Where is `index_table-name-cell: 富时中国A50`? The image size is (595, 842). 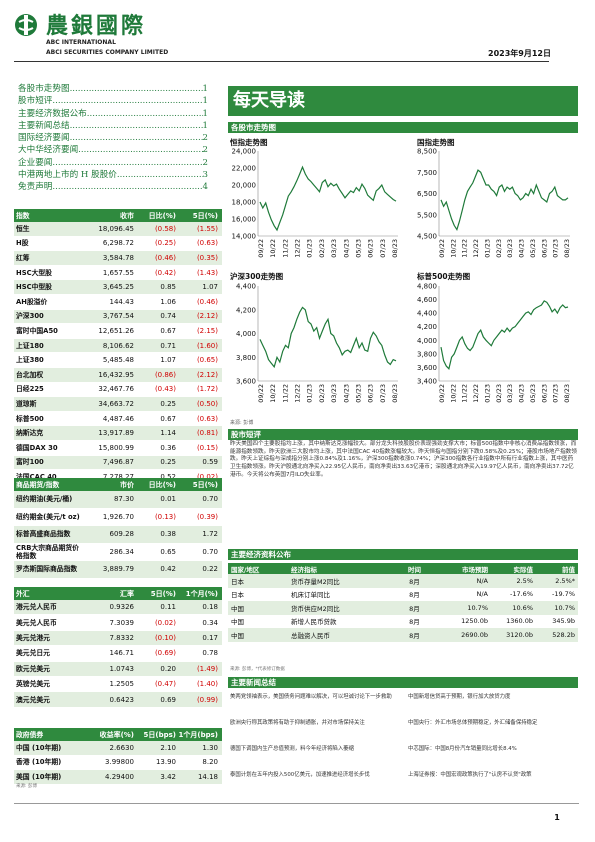 index_table-name-cell: 富时中国A50 is located at coordinates (37, 330).